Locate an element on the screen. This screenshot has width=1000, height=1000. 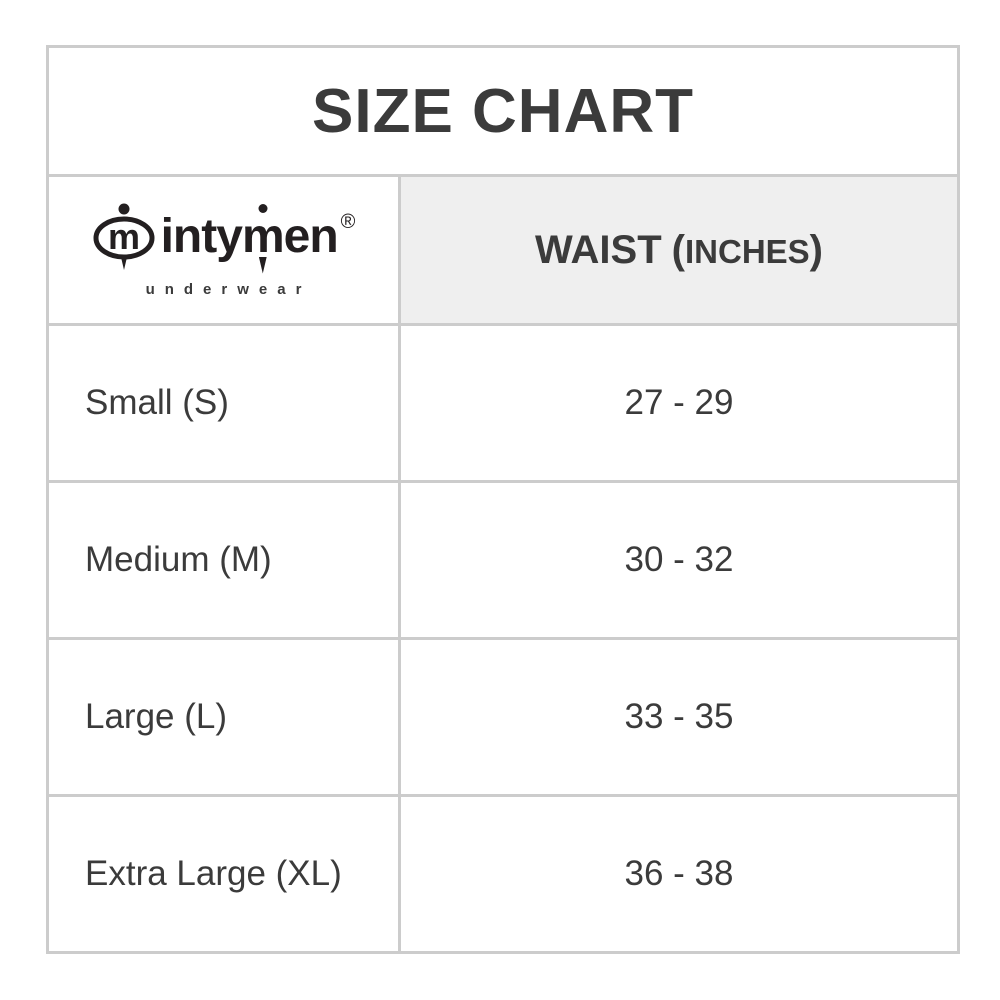
brand-name: intymen ® is located at coordinates (258, 236).